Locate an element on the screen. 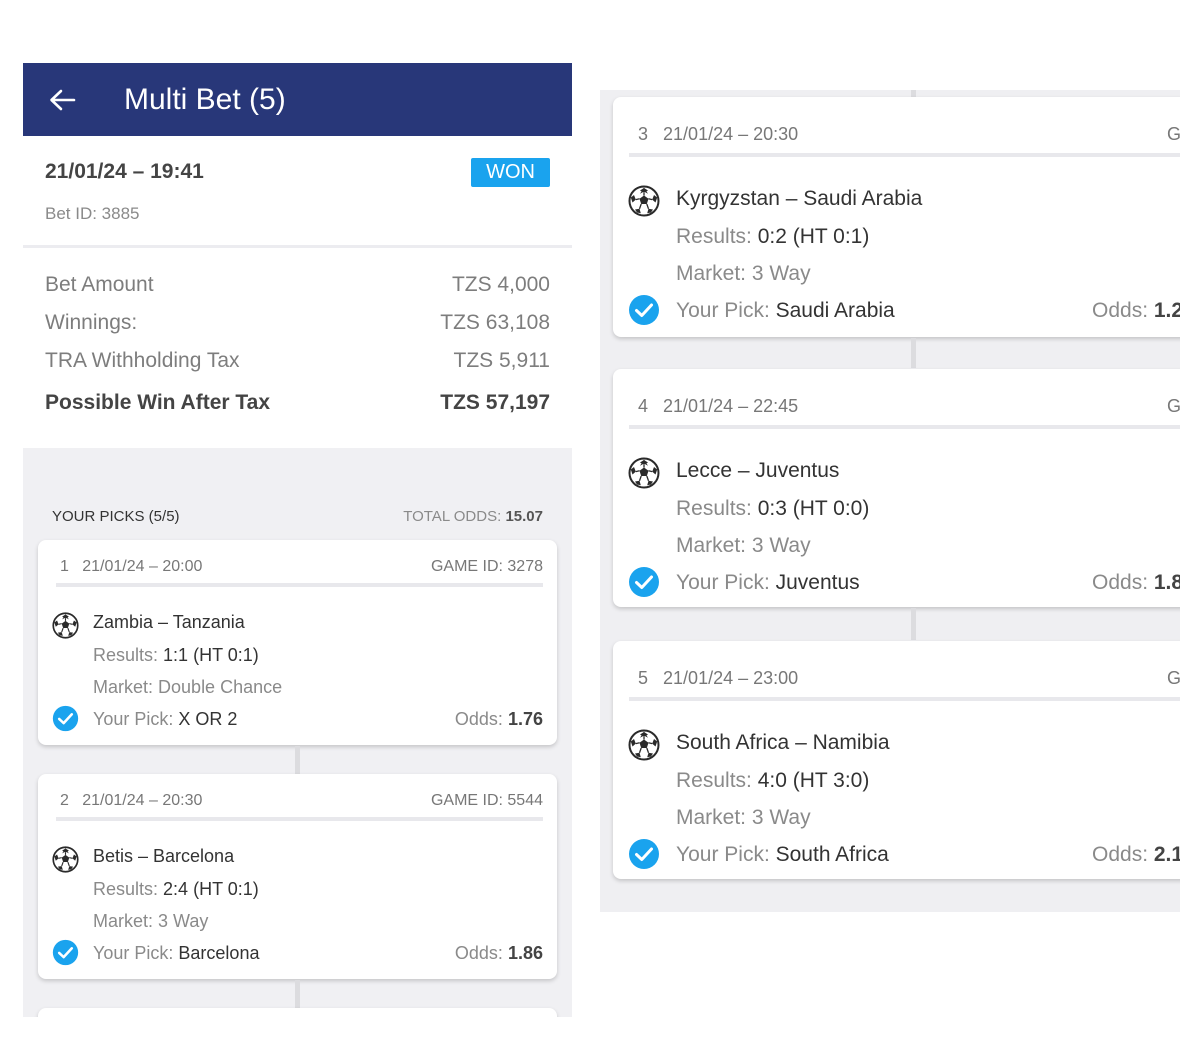  game-id: GAME ID: 53 is located at coordinates (1173, 134).